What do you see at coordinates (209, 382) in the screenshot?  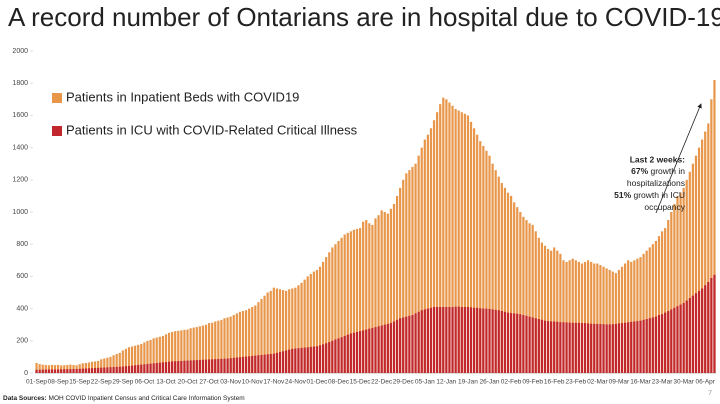 I see `x-tick-label: 27-Oct` at bounding box center [209, 382].